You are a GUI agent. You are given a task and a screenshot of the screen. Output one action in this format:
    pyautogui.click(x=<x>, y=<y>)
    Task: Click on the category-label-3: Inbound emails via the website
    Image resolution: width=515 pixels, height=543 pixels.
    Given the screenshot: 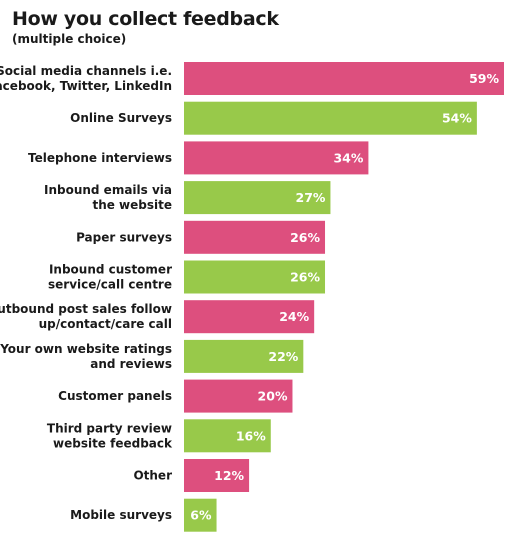 What is the action you would take?
    pyautogui.click(x=108, y=197)
    